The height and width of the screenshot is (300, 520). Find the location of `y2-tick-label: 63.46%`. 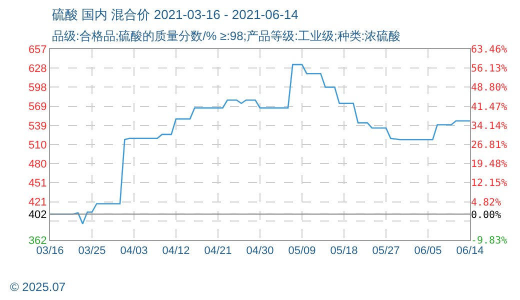

y2-tick-label: 63.46% is located at coordinates (489, 50).